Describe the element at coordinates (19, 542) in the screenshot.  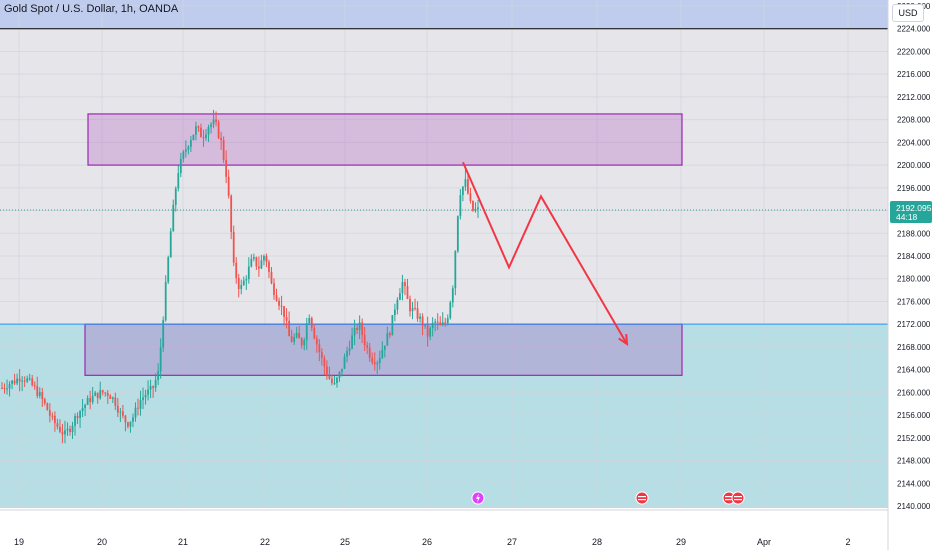
I see `time-tick-label: 19` at that location.